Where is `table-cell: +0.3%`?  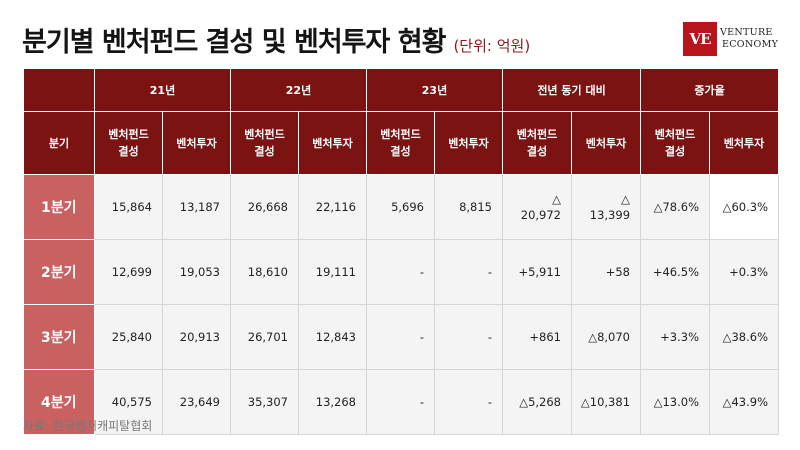
table-cell: +0.3% is located at coordinates (744, 272).